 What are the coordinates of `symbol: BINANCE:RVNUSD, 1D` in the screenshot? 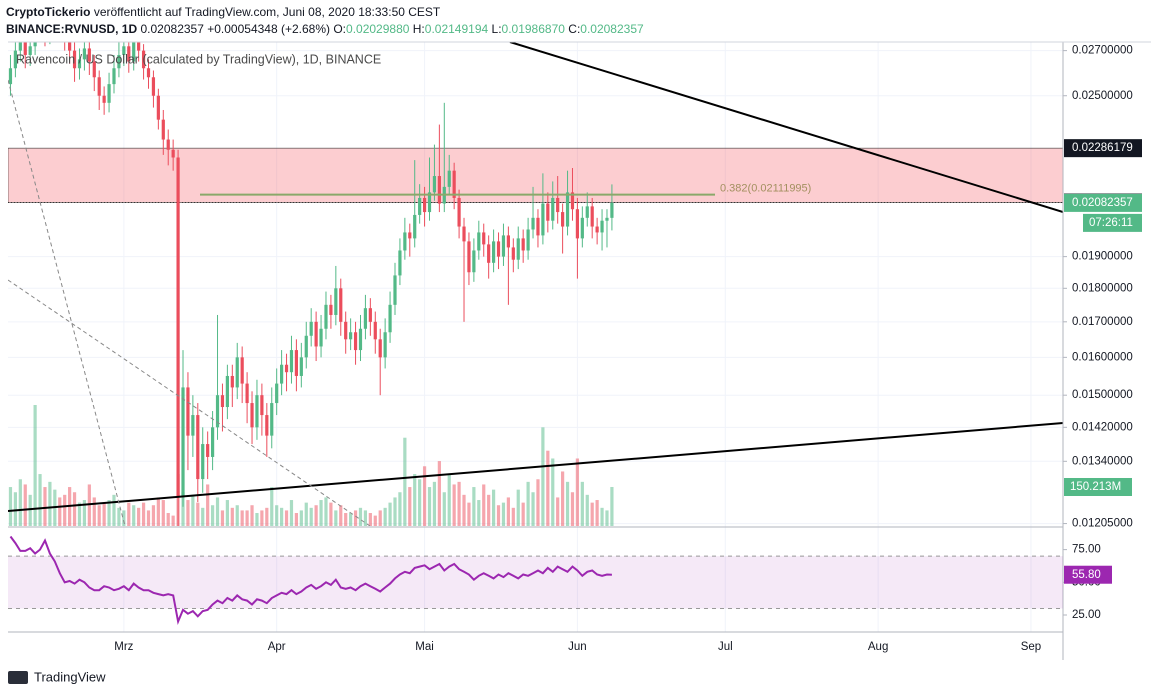 It's located at (72, 29).